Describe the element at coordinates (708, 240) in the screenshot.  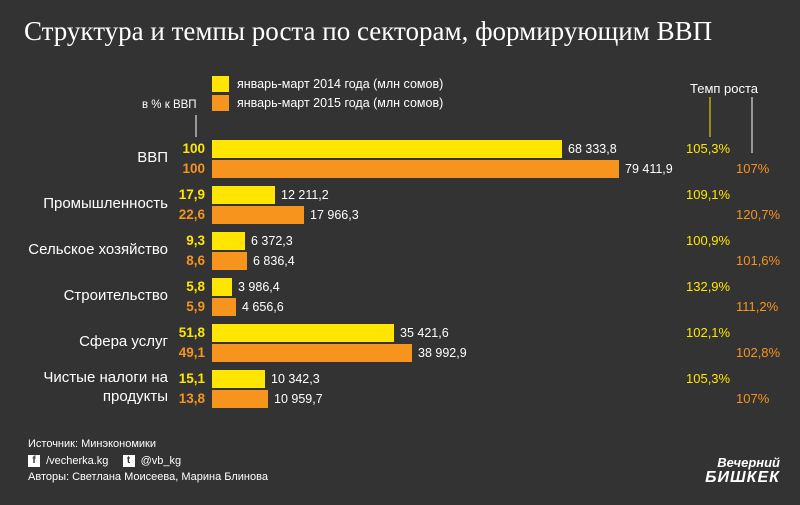
I see `growth-value: 100,9%` at that location.